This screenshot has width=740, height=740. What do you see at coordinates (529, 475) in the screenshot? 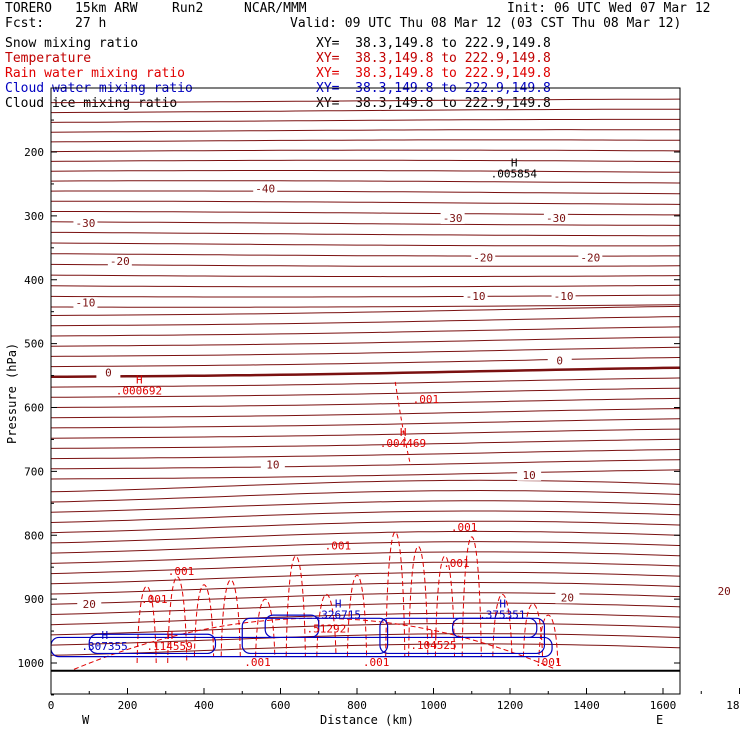
I see `isotherm-label: 10` at bounding box center [529, 475].